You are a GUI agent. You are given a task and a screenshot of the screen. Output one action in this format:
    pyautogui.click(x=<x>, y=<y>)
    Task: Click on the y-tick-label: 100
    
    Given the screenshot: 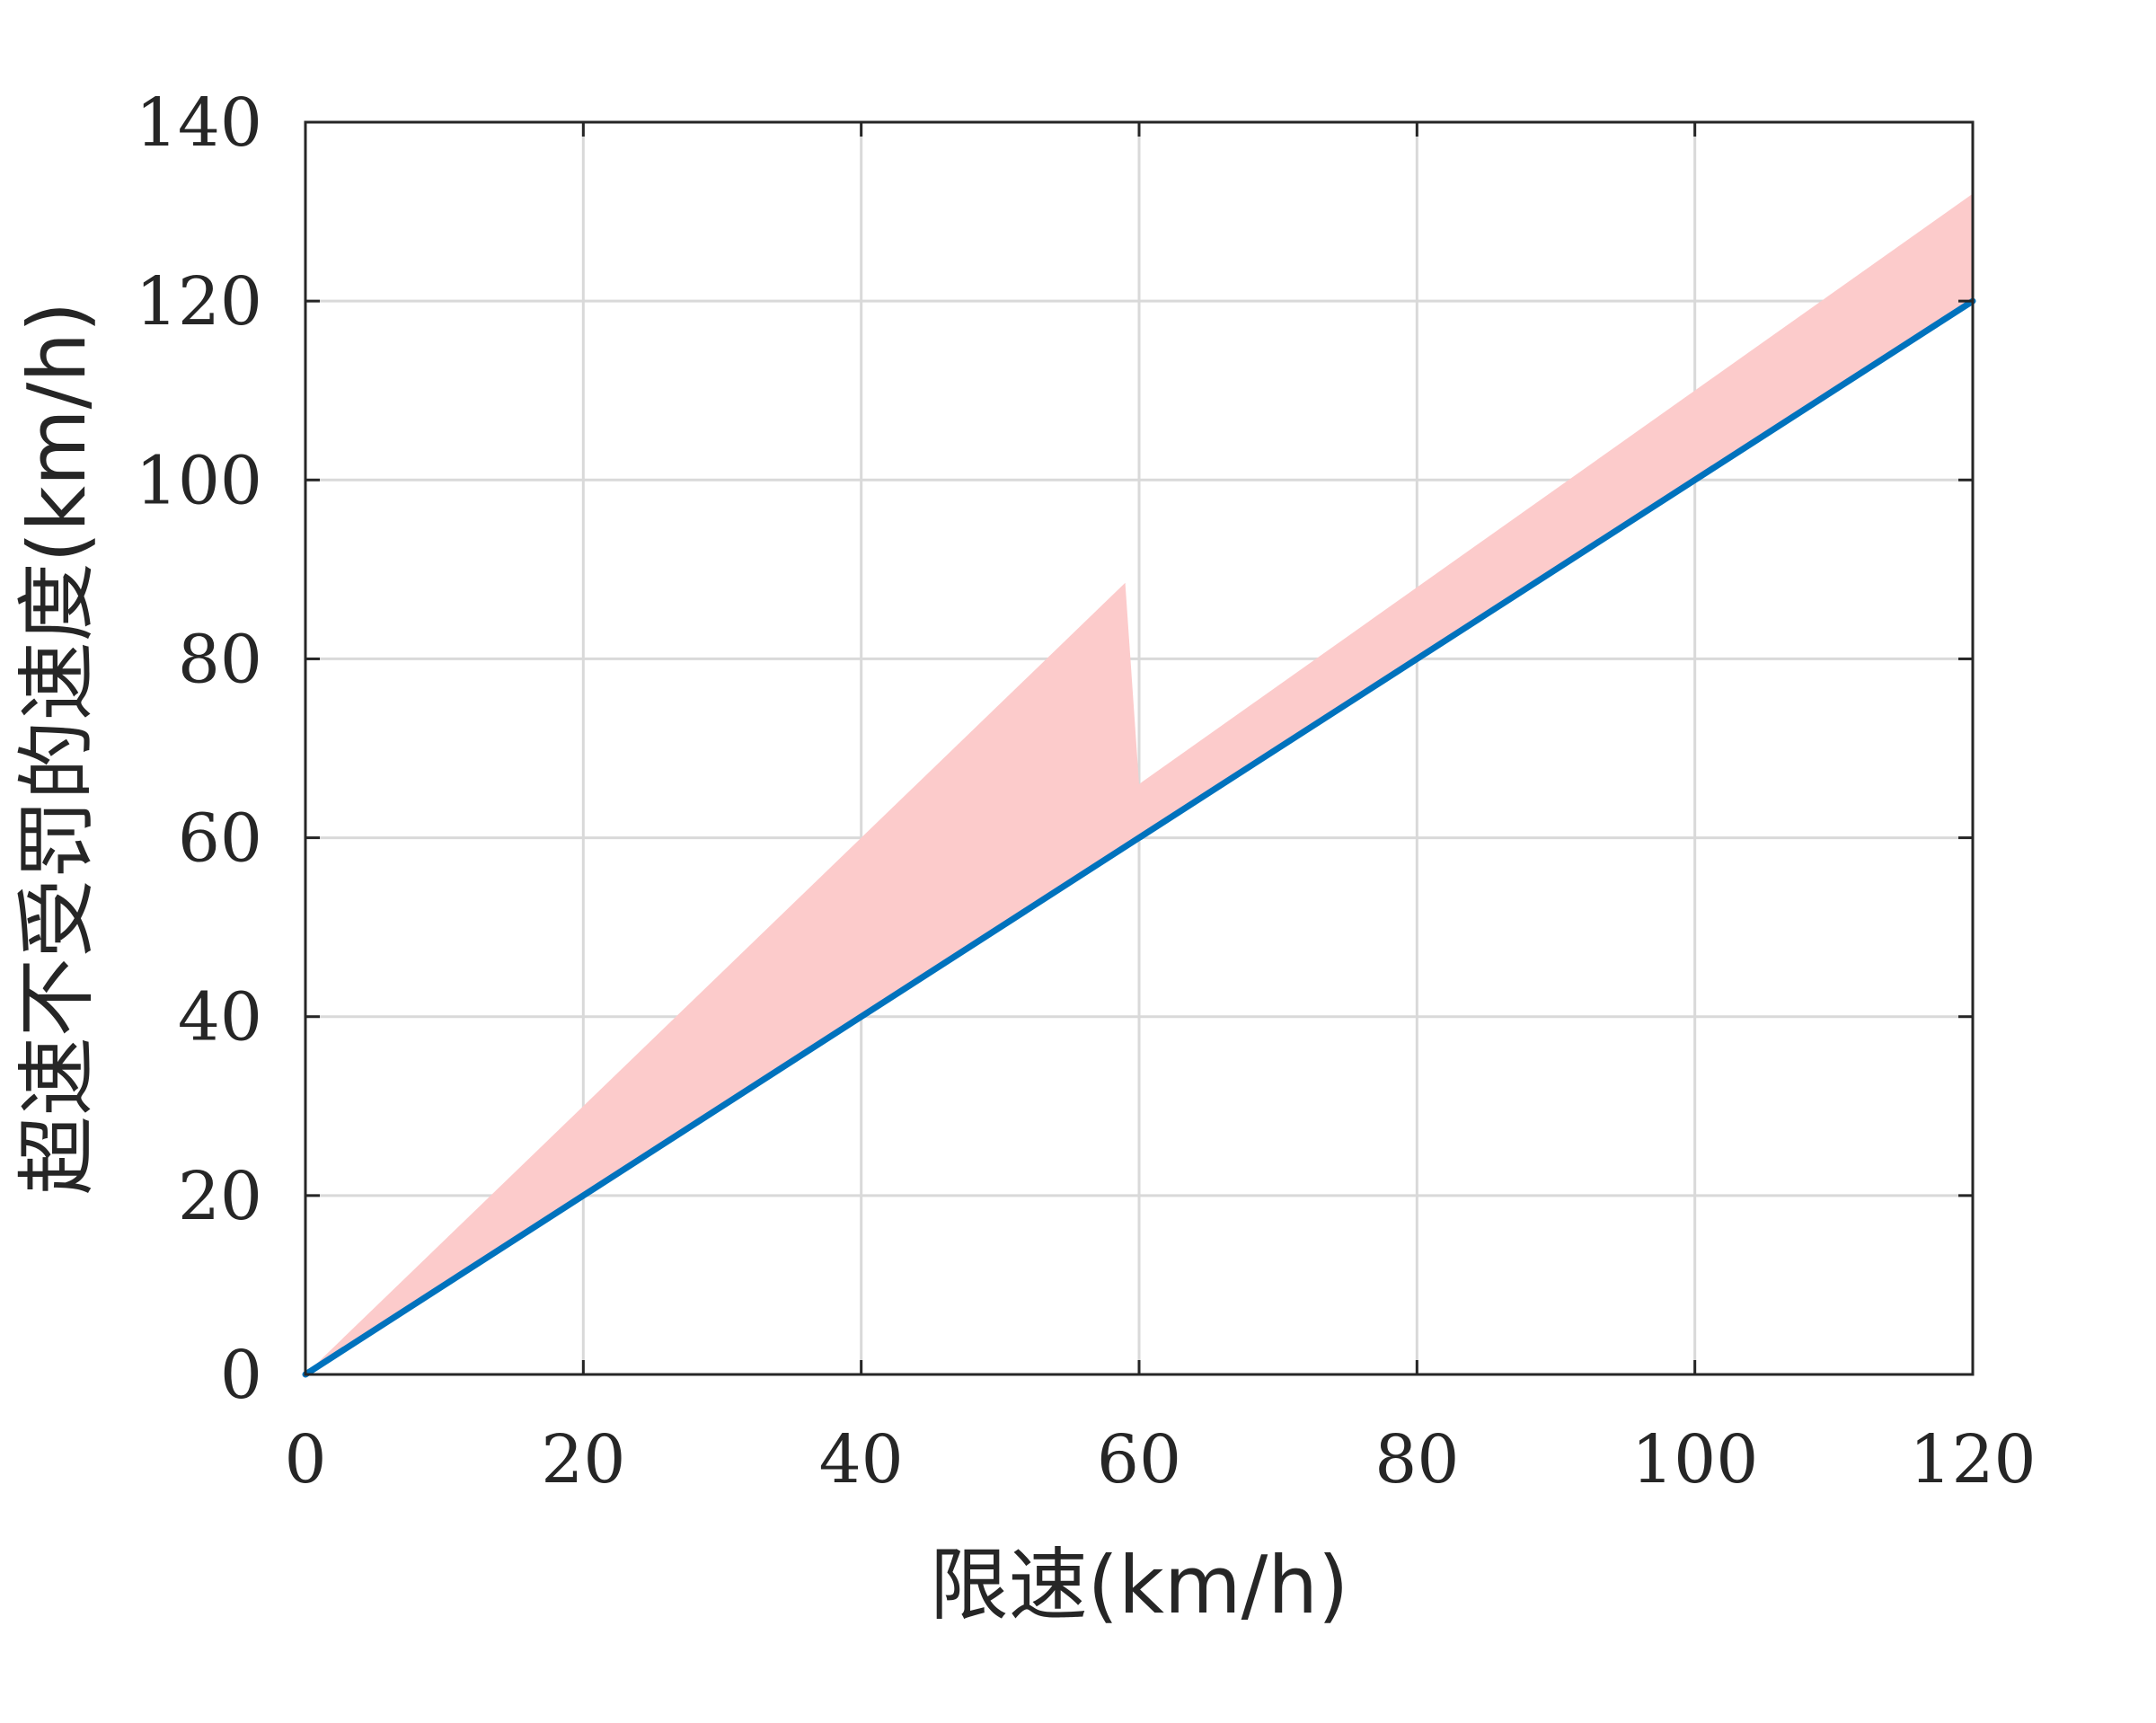 What is the action you would take?
    pyautogui.click(x=199, y=480)
    